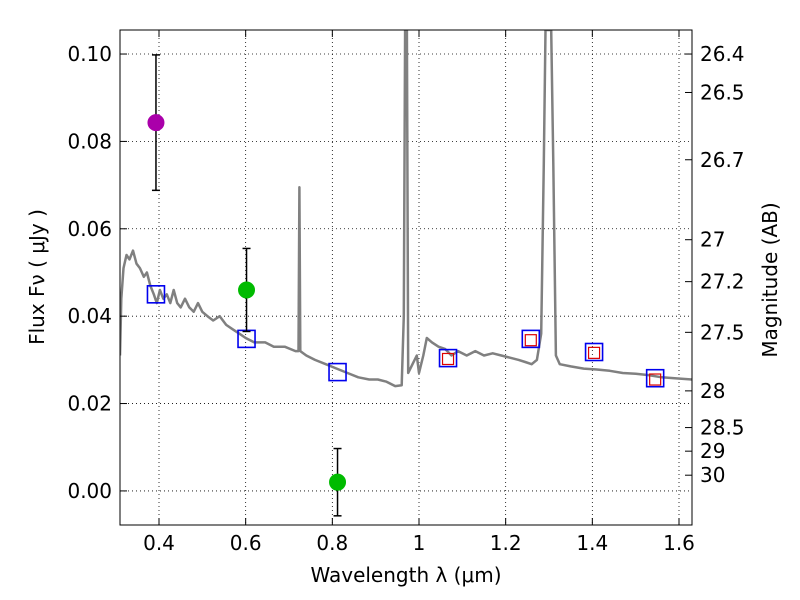 This screenshot has height=600, width=800. Describe the element at coordinates (722, 54) in the screenshot. I see `mag-tick-label: 26.4` at that location.